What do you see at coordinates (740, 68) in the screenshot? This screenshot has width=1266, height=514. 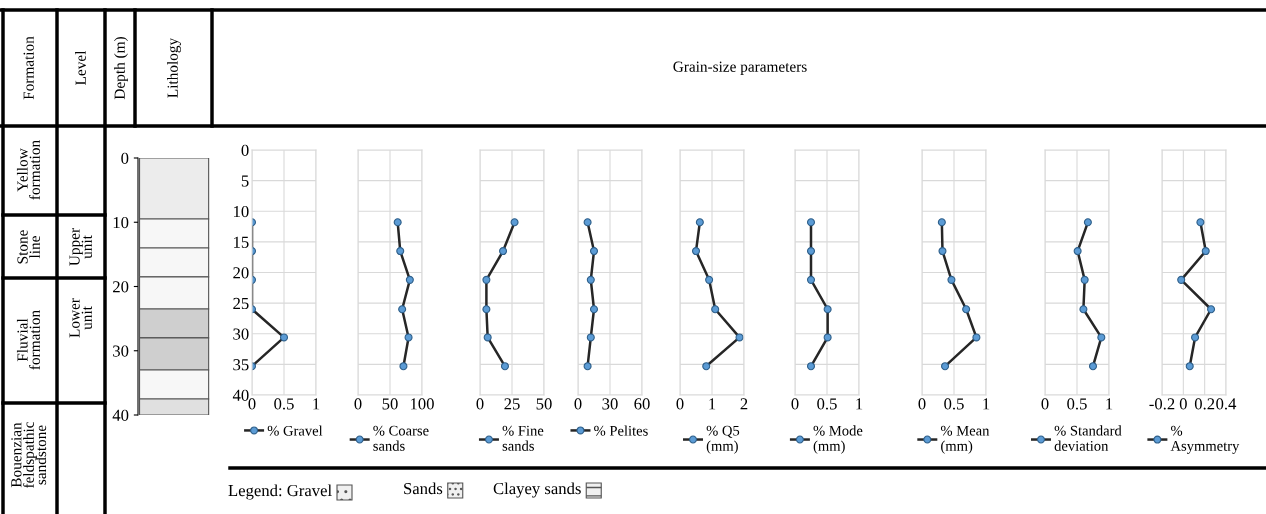 I see `text: Grain-size parameters` at bounding box center [740, 68].